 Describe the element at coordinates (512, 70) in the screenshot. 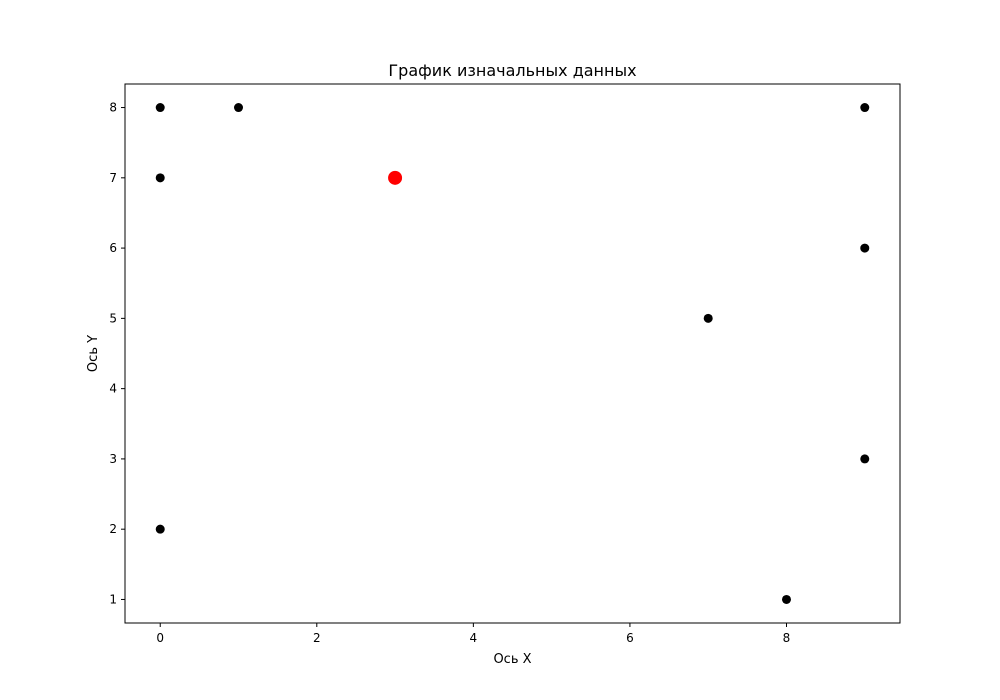

I see `chart-title: График изначальных данных` at that location.